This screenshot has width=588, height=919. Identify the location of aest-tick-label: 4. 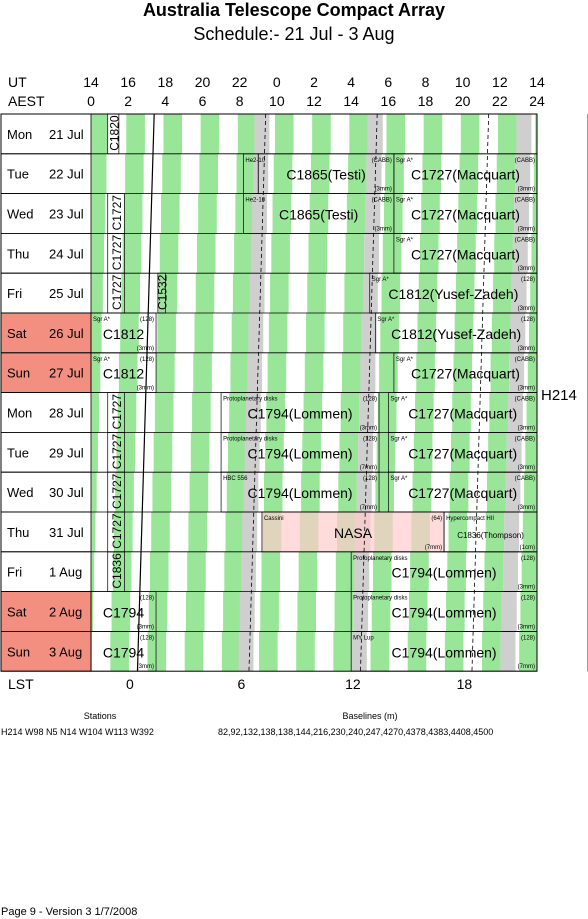
(165, 101).